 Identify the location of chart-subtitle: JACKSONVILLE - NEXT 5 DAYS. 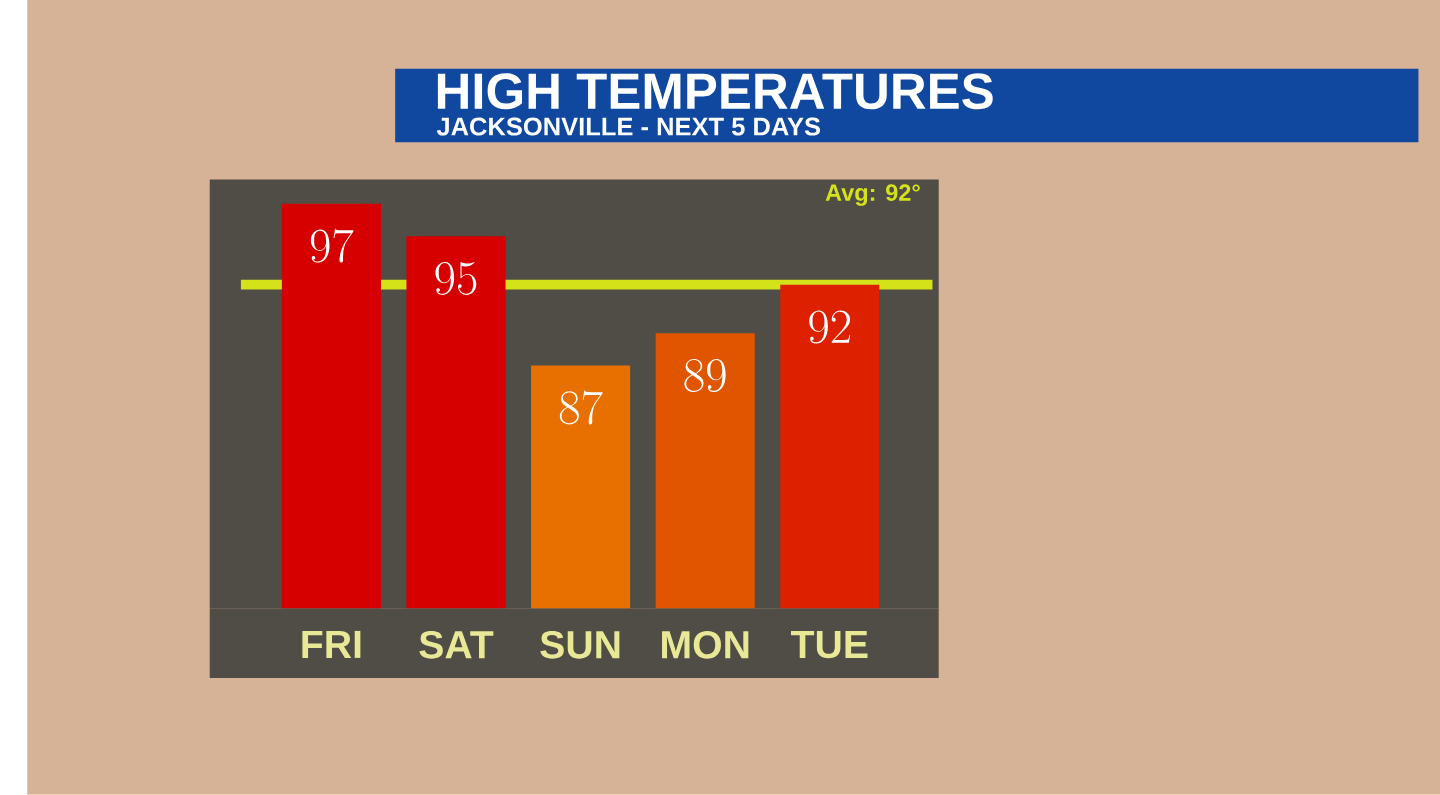
(628, 126).